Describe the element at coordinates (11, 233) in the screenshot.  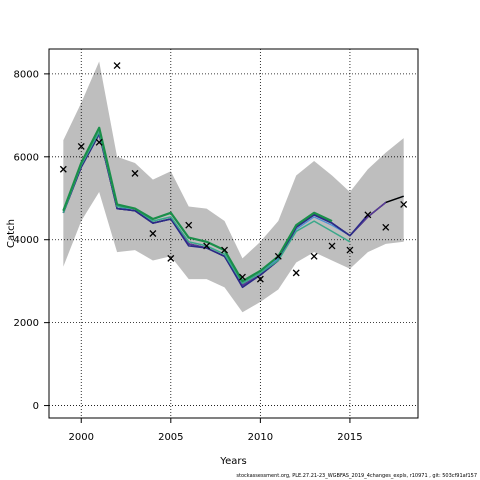
I see `y-axis-title: Catch` at that location.